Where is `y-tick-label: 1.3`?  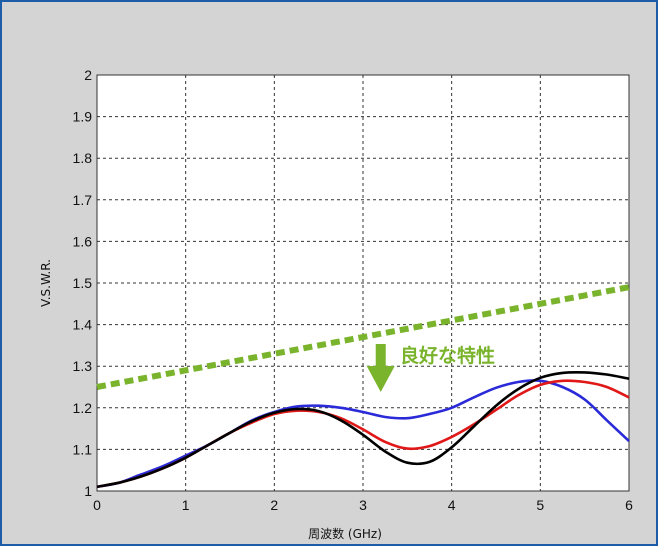 y-tick-label: 1.3 is located at coordinates (83, 366).